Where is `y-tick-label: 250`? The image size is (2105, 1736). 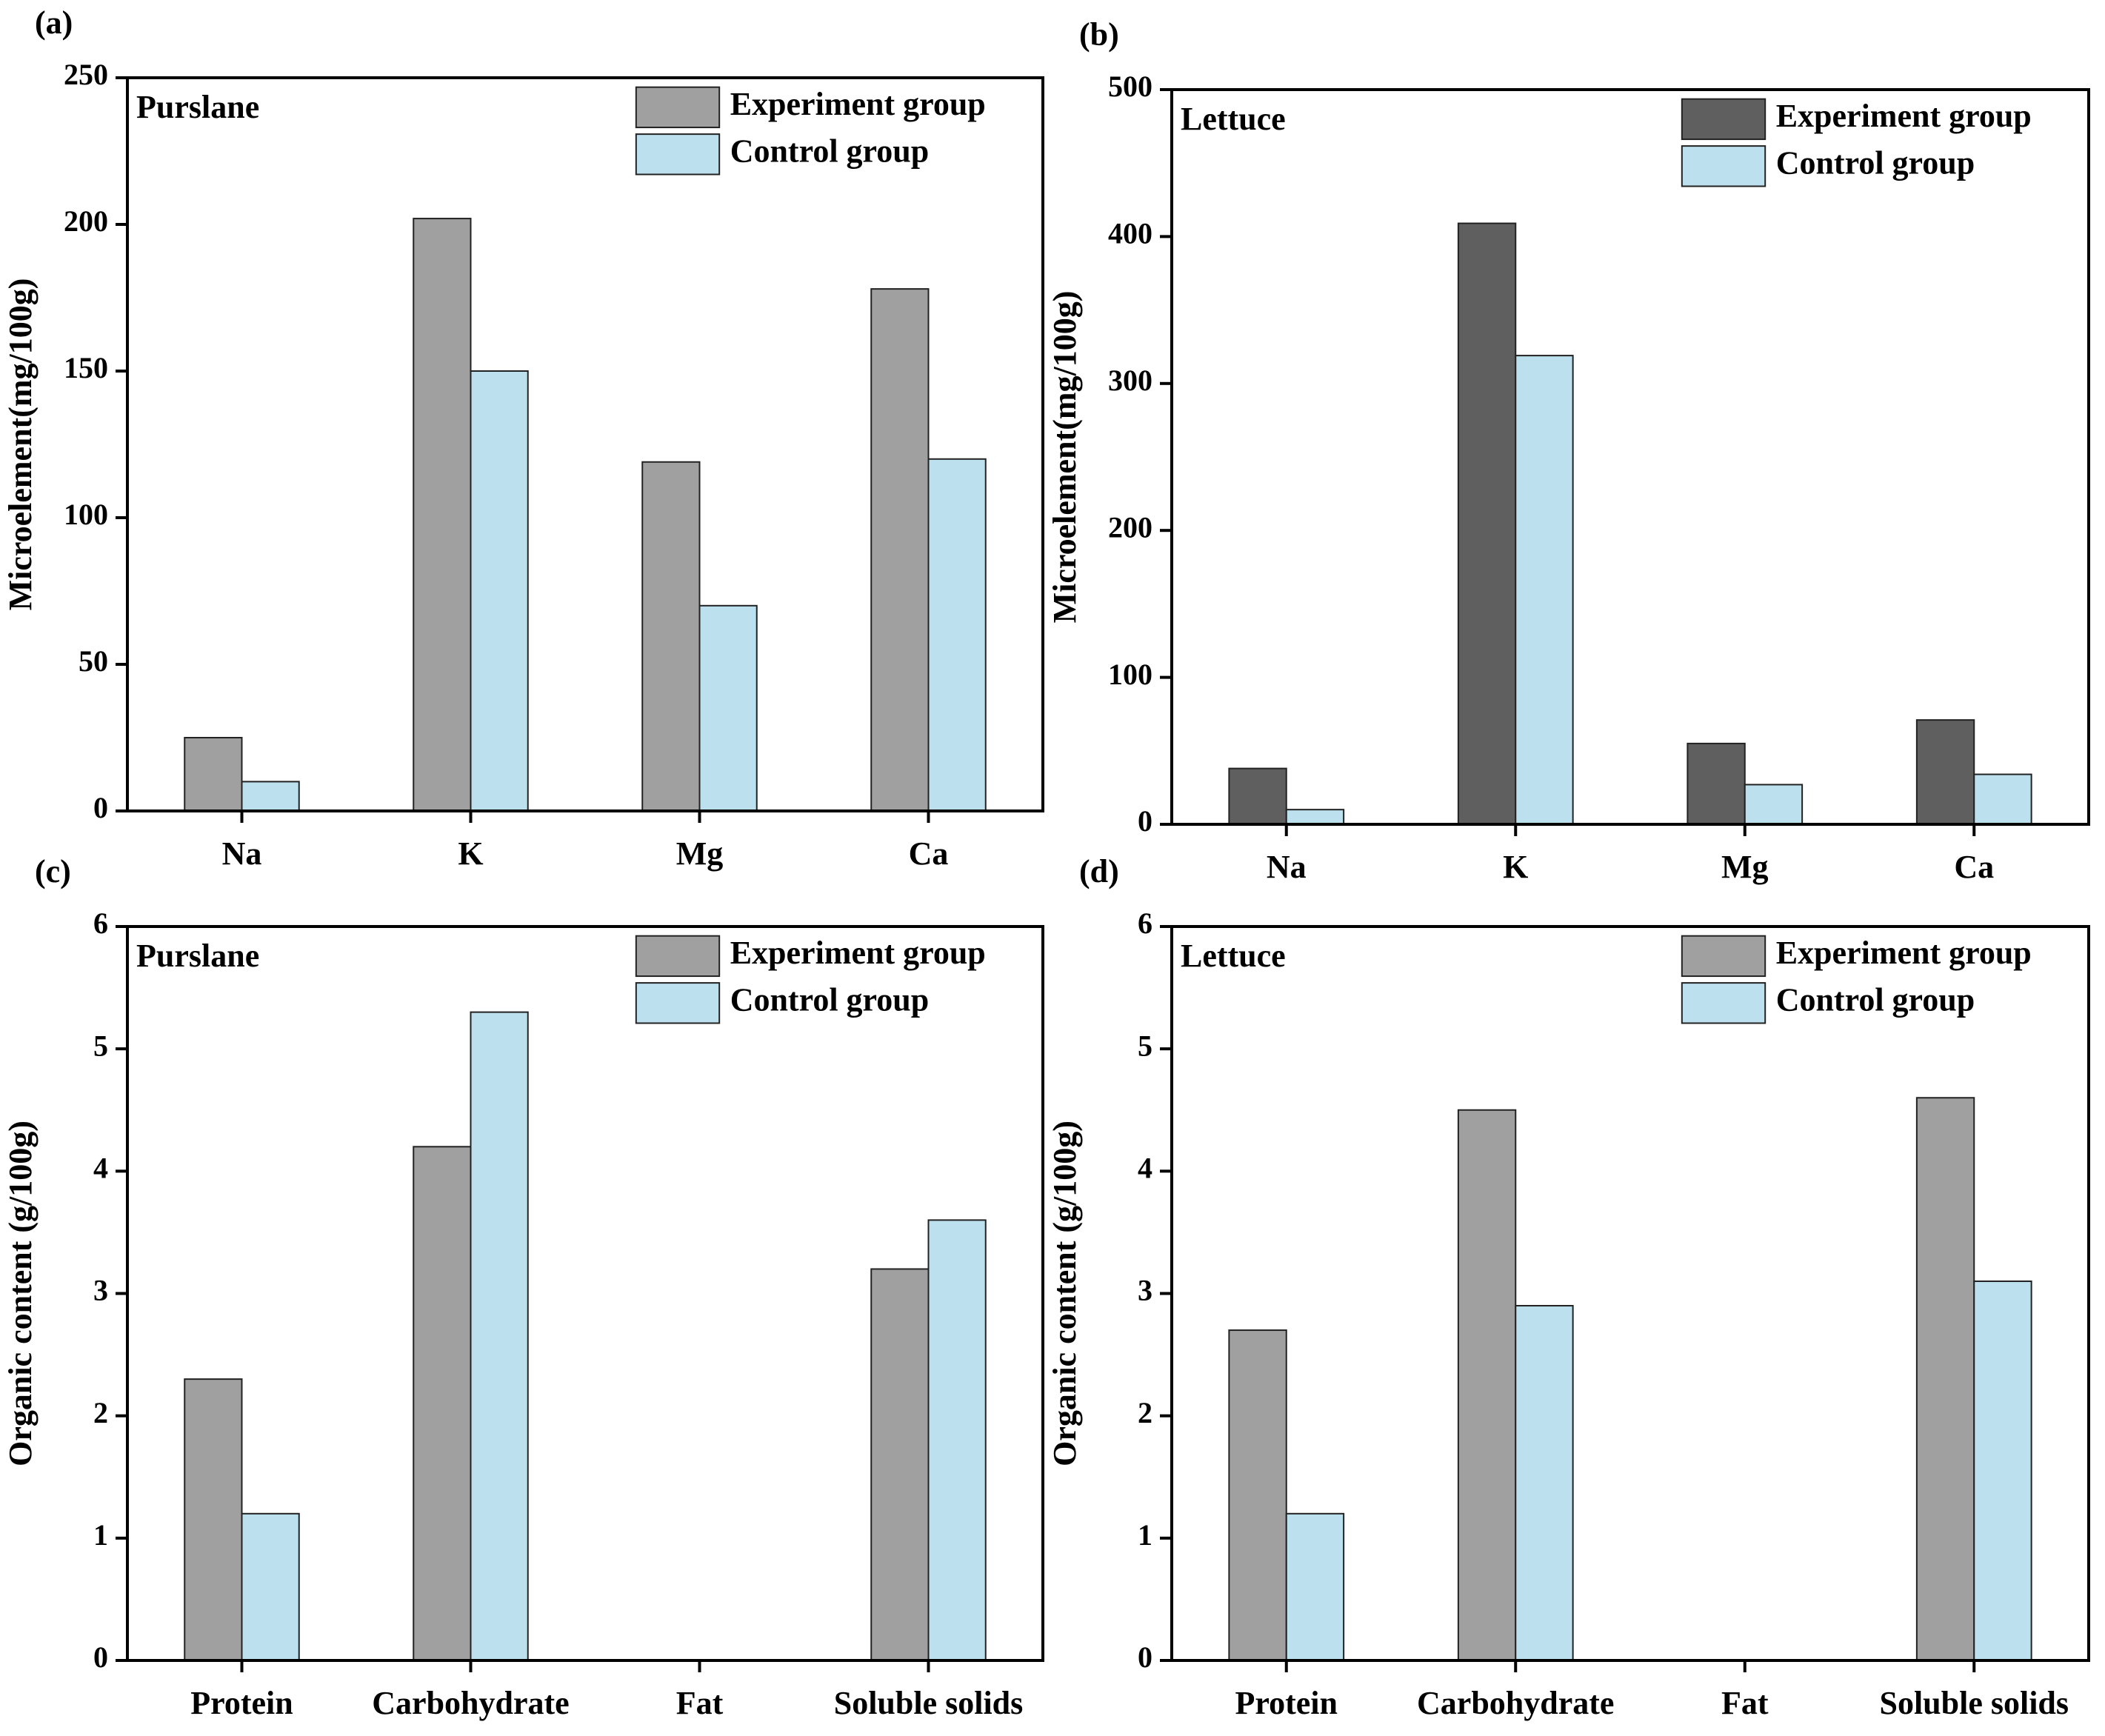
y-tick-label: 250 is located at coordinates (86, 74).